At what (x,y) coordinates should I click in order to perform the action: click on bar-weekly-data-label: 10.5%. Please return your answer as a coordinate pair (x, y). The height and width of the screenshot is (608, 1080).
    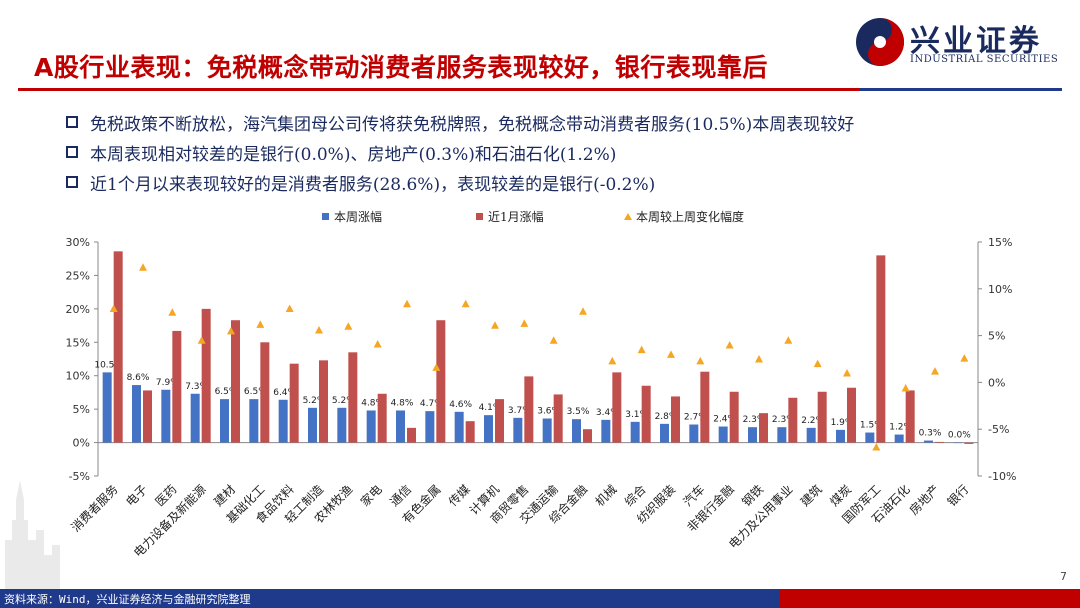
    Looking at the image, I should click on (108, 365).